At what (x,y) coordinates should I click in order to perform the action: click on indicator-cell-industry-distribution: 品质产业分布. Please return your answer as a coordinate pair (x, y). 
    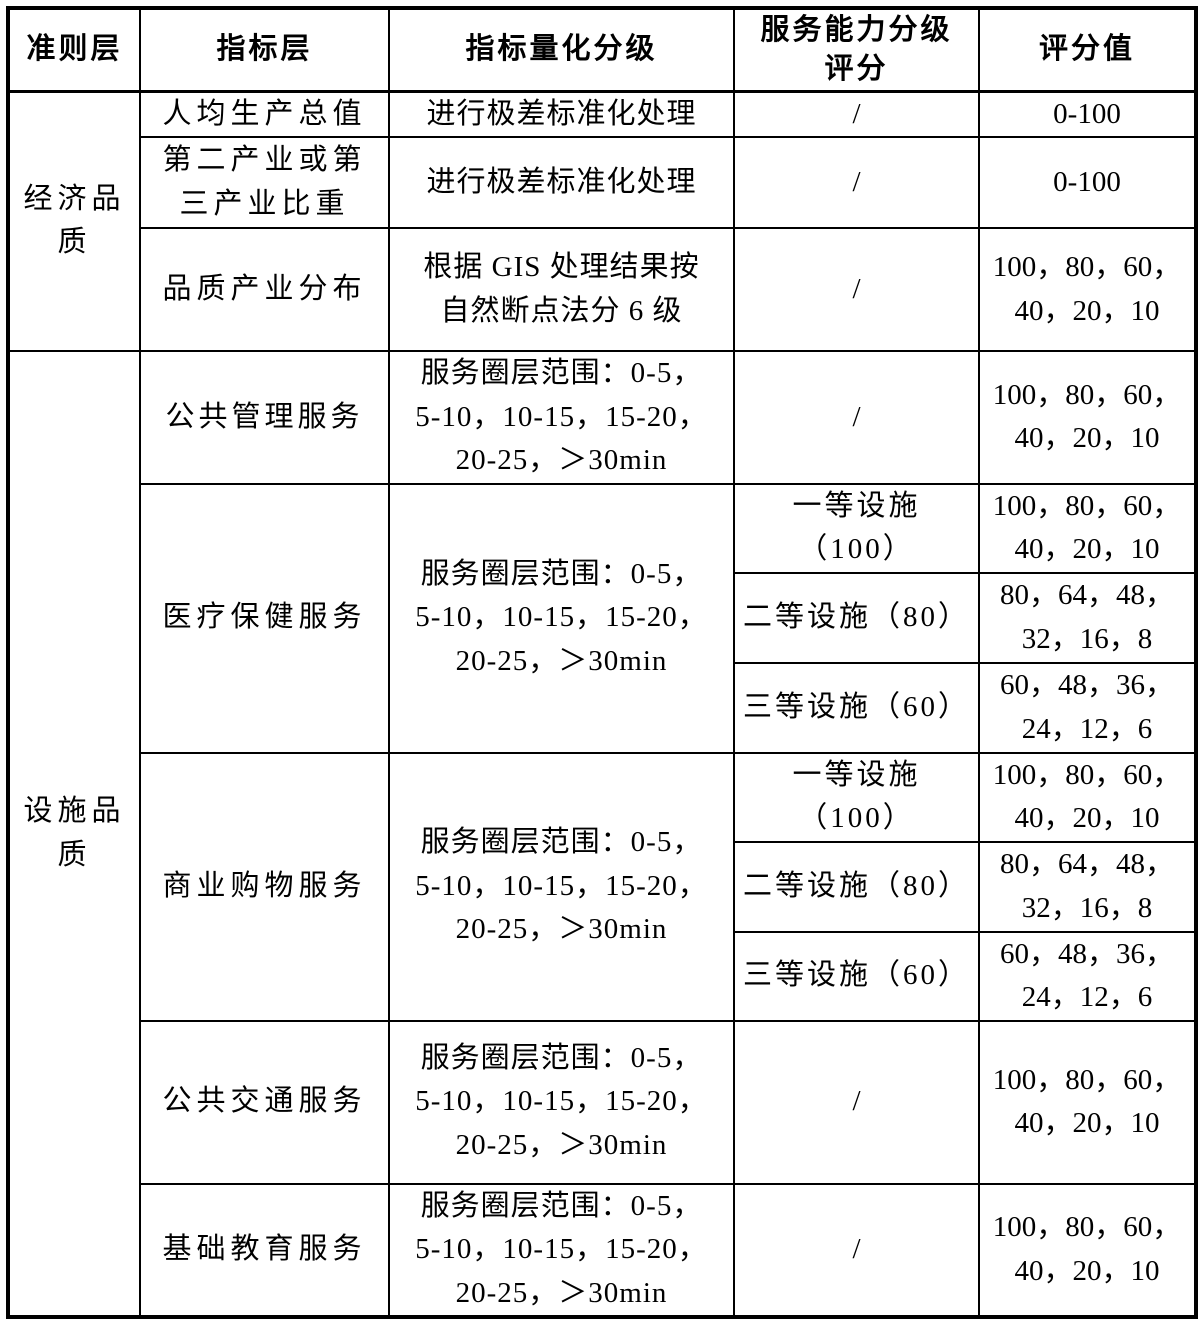
    Looking at the image, I should click on (264, 289).